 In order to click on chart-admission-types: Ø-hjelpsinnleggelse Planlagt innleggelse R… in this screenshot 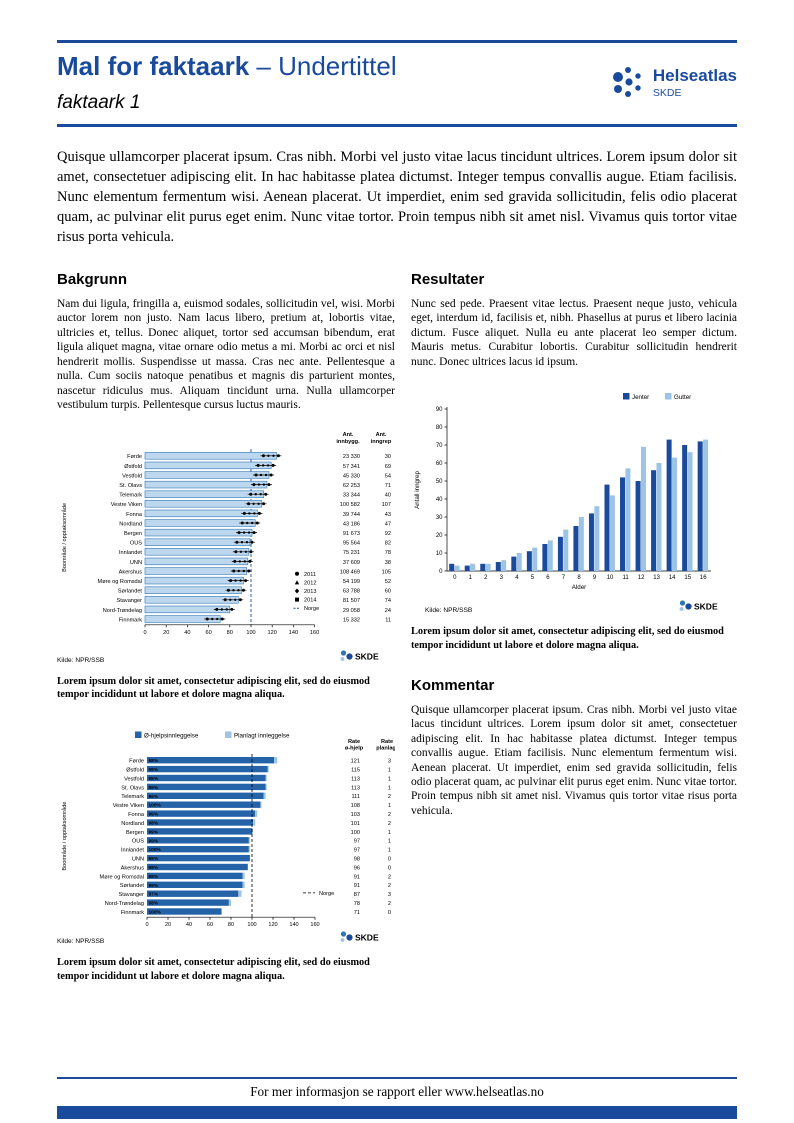, I will do `click(227, 839)`.